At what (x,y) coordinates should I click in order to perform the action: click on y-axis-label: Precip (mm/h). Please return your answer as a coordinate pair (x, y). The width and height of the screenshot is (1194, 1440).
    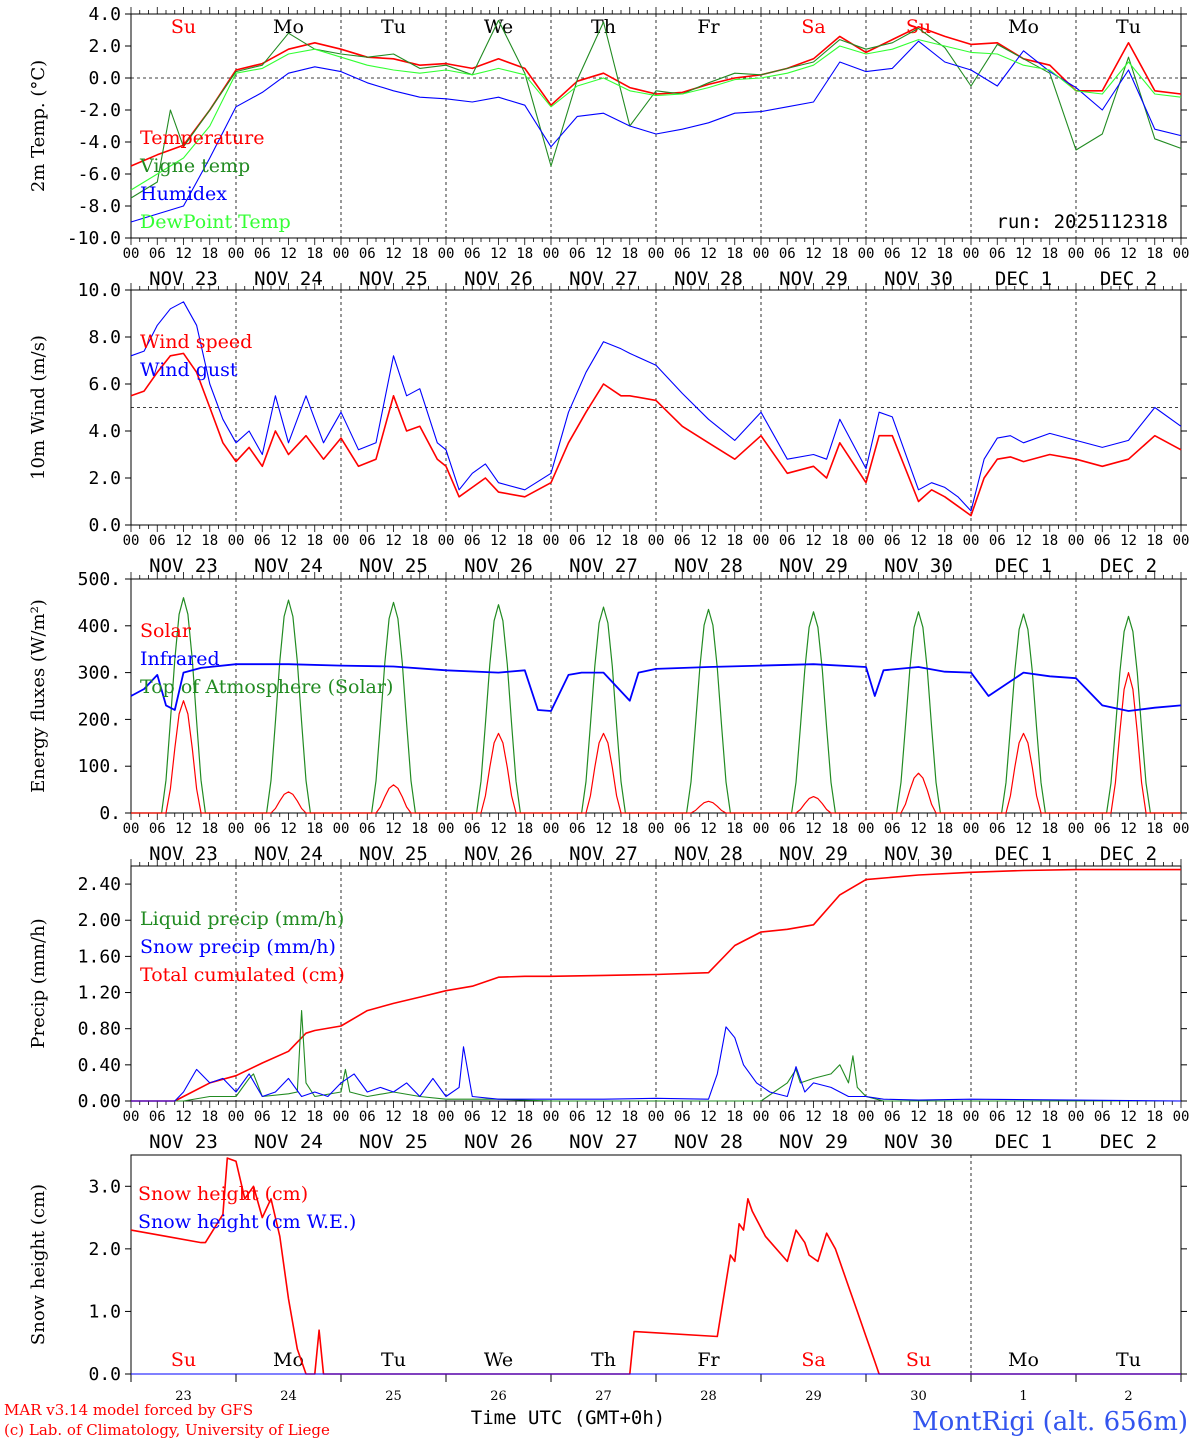
    Looking at the image, I should click on (38, 983).